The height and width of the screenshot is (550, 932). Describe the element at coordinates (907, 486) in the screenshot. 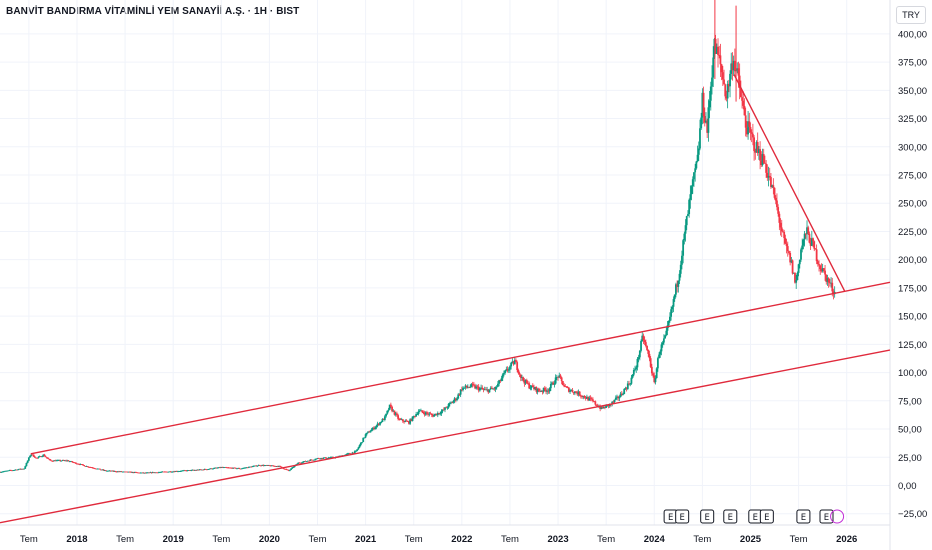

I see `y-tick-label: 0,00` at that location.